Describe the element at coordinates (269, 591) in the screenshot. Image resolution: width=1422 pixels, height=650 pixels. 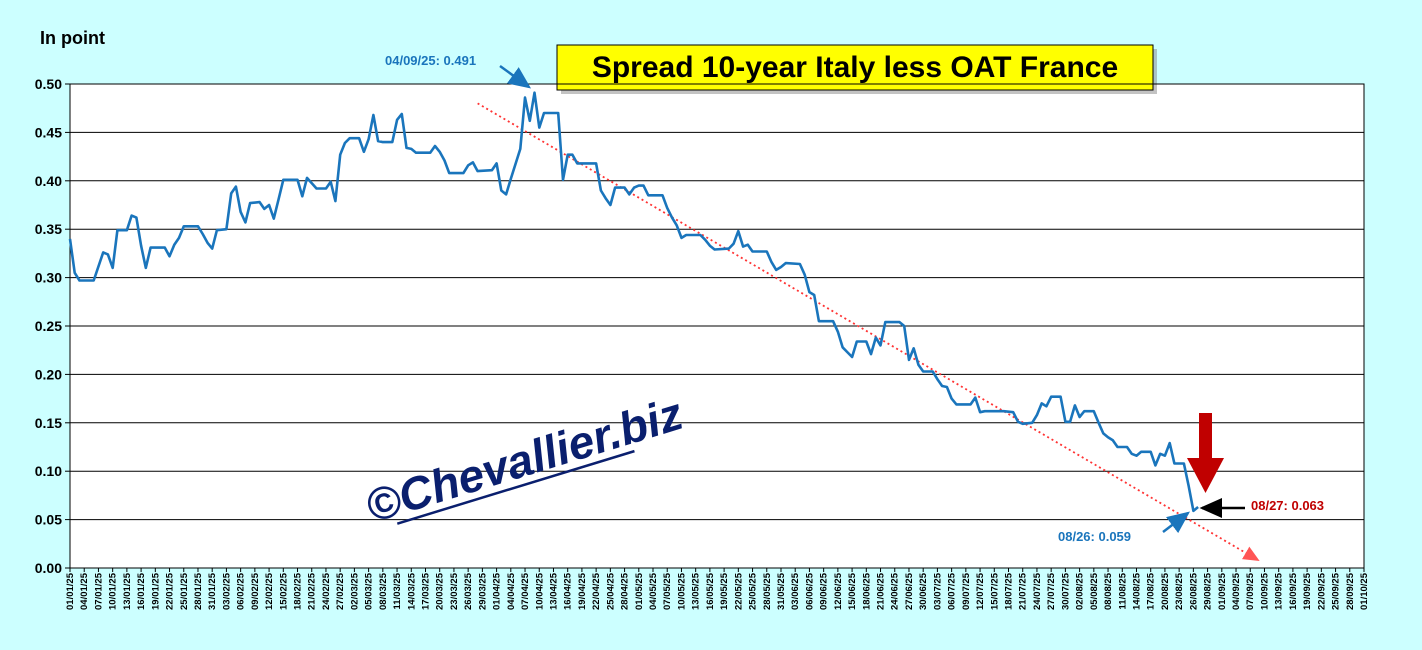
I see `x-tick-label: 12/02/25` at that location.